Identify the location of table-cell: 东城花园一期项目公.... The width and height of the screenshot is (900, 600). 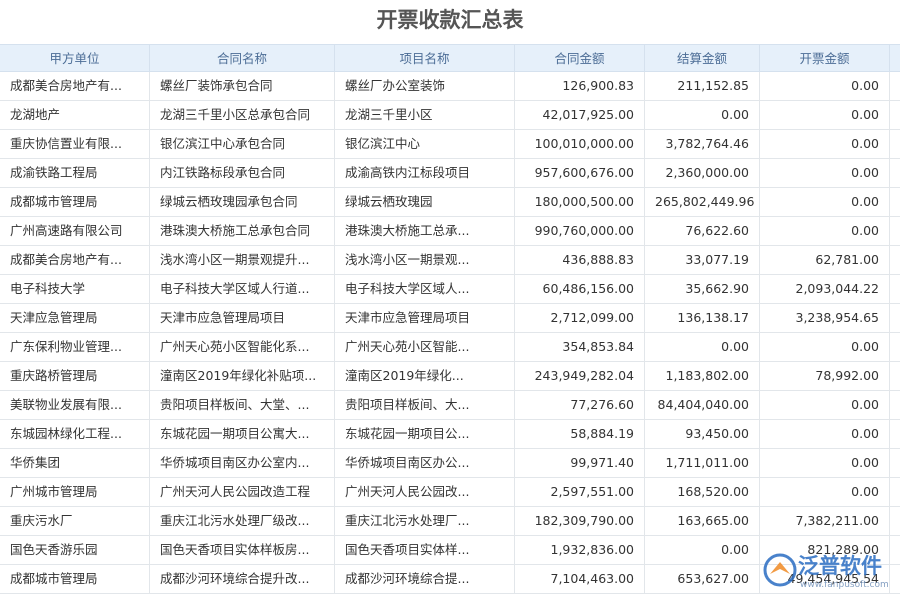
(425, 434).